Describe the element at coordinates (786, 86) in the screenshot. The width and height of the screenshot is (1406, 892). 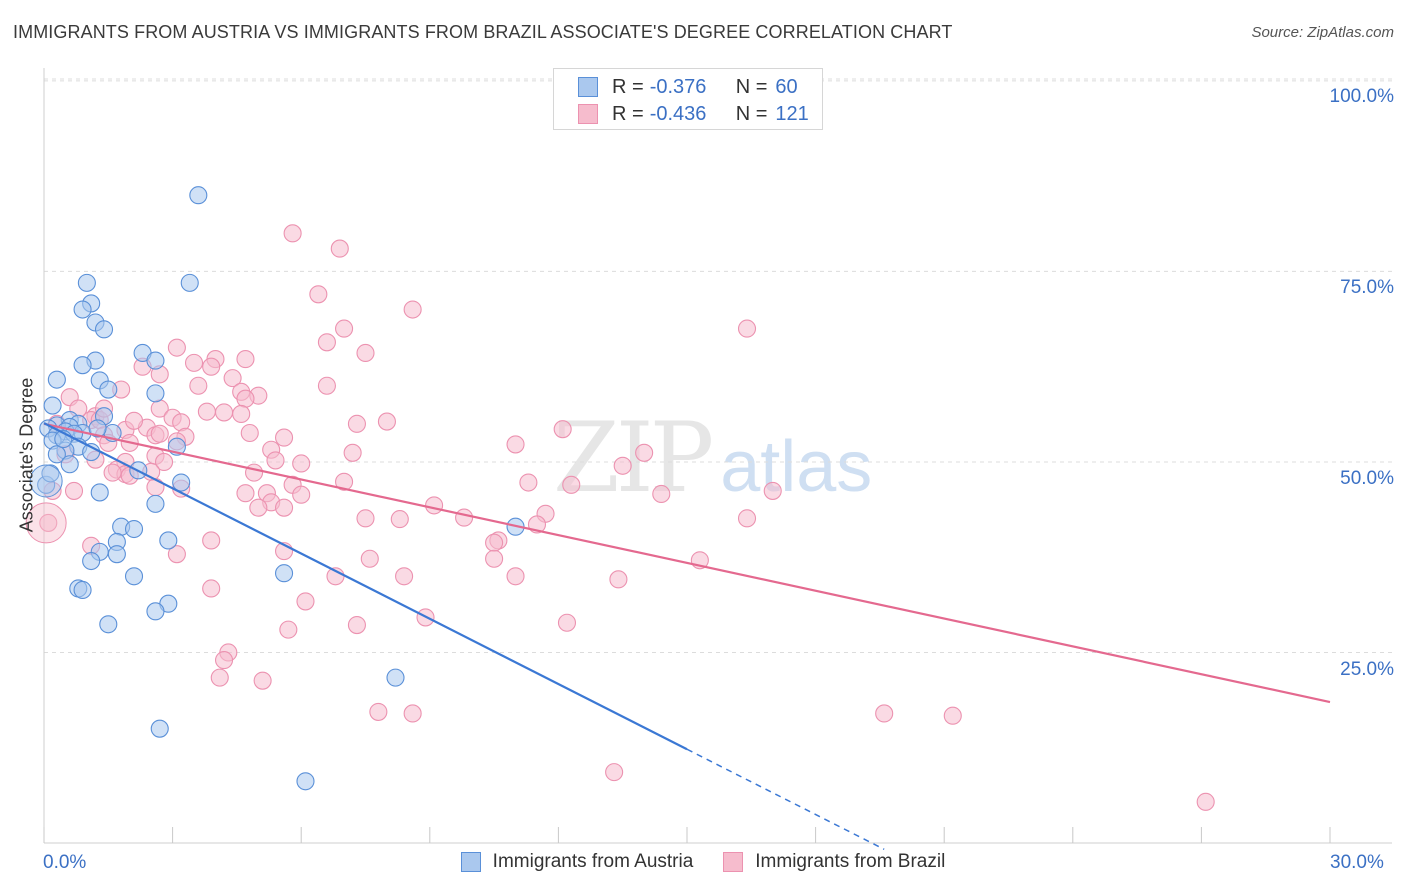
I see `n-value: 60` at that location.